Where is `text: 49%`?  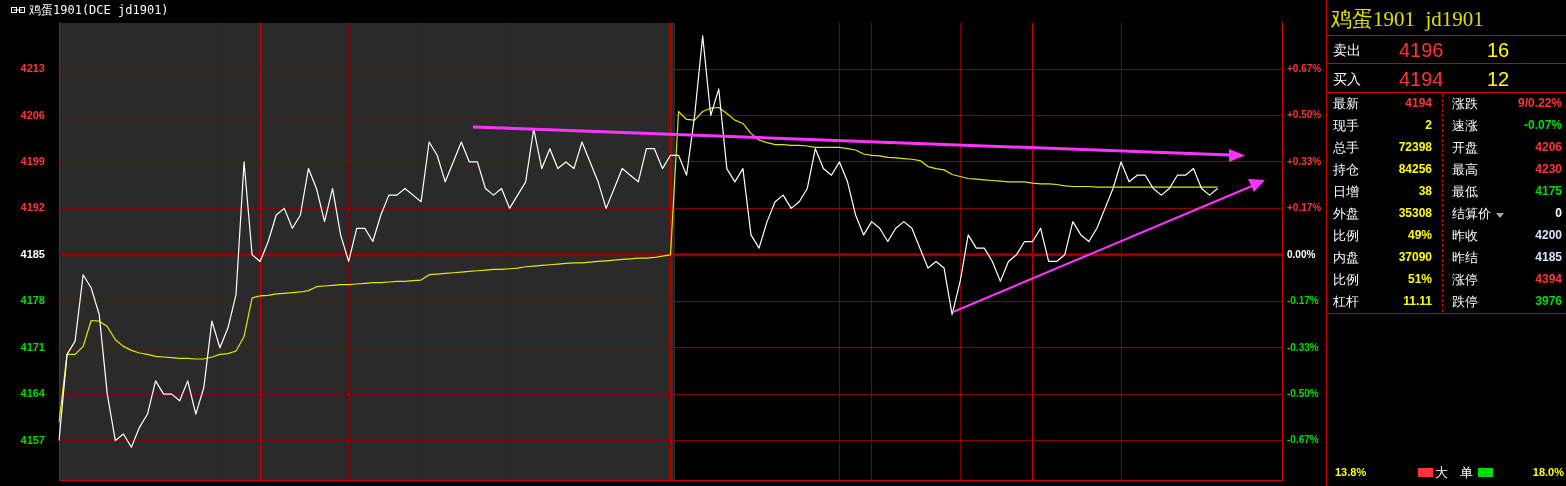 text: 49% is located at coordinates (1419, 235).